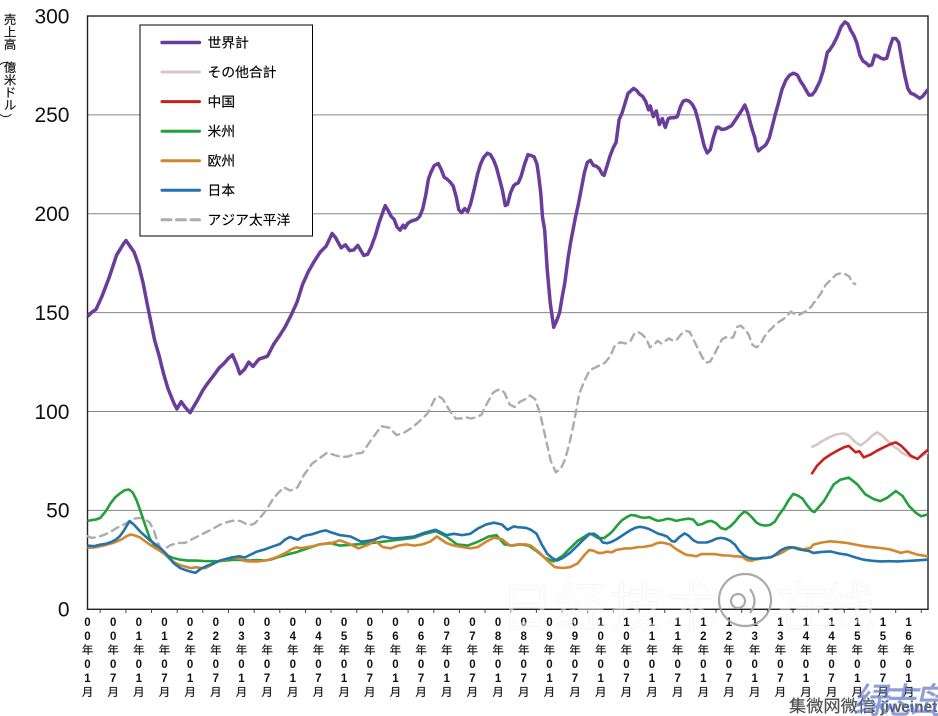 Image resolution: width=938 pixels, height=716 pixels. Describe the element at coordinates (51, 115) in the screenshot. I see `svg-text: 250` at that location.